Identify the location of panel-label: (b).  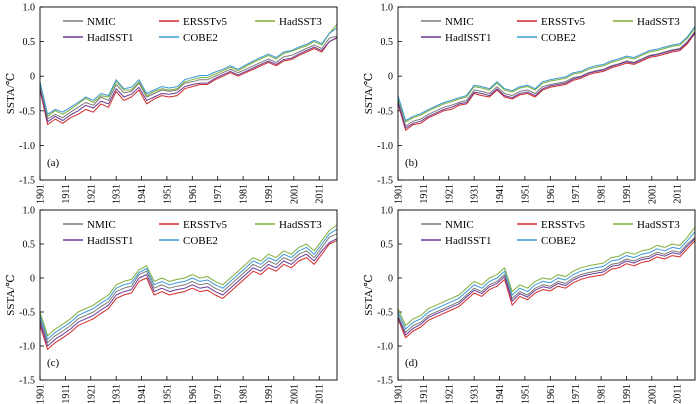
(411, 163).